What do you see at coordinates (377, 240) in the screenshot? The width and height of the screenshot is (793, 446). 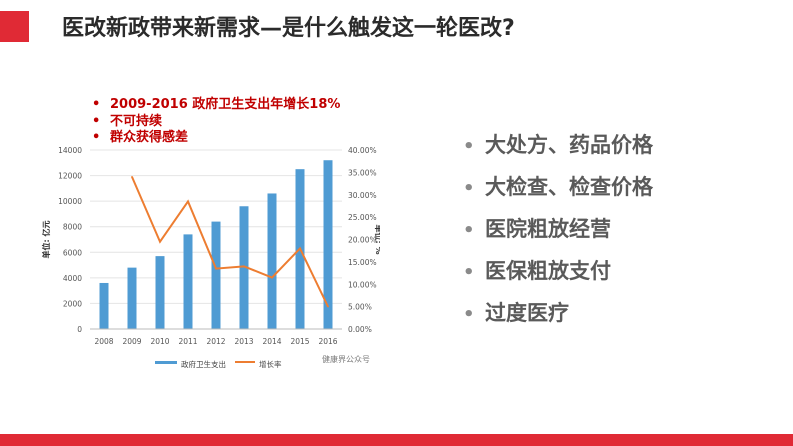 I see `y2-axis-title: 单位: %` at bounding box center [377, 240].